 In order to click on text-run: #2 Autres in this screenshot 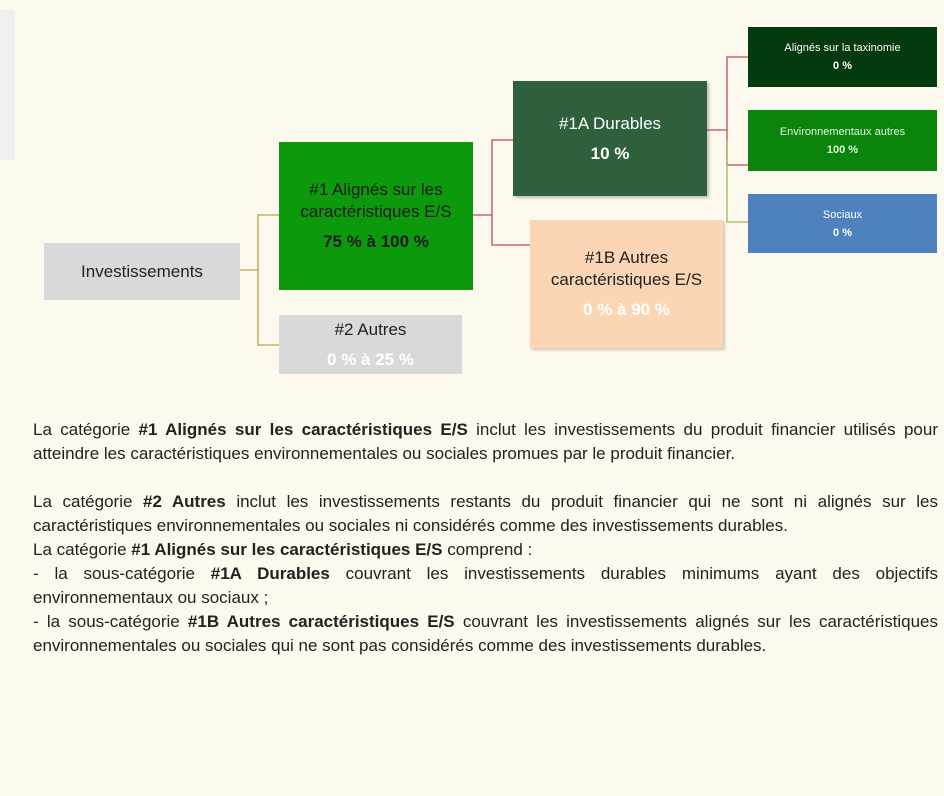, I will do `click(184, 501)`.